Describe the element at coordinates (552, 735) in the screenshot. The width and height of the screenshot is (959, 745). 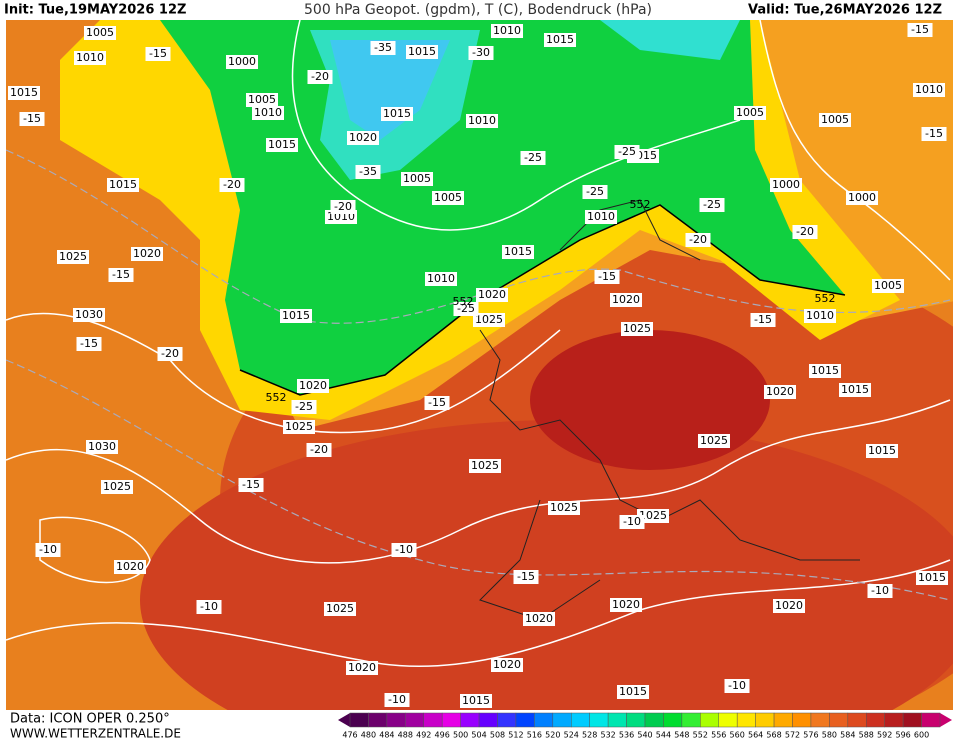
I see `colorbar-label: 520` at that location.